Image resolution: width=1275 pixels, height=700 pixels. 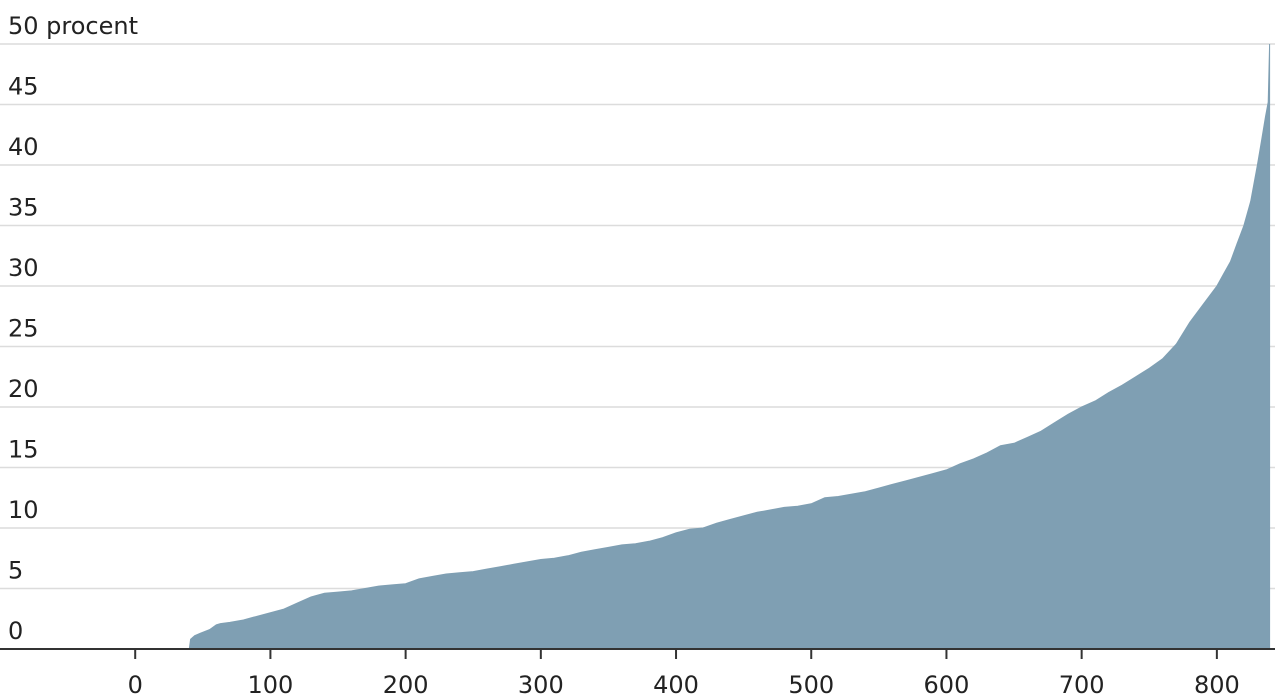 I want to click on x-tick-label: 400, so click(x=676, y=685).